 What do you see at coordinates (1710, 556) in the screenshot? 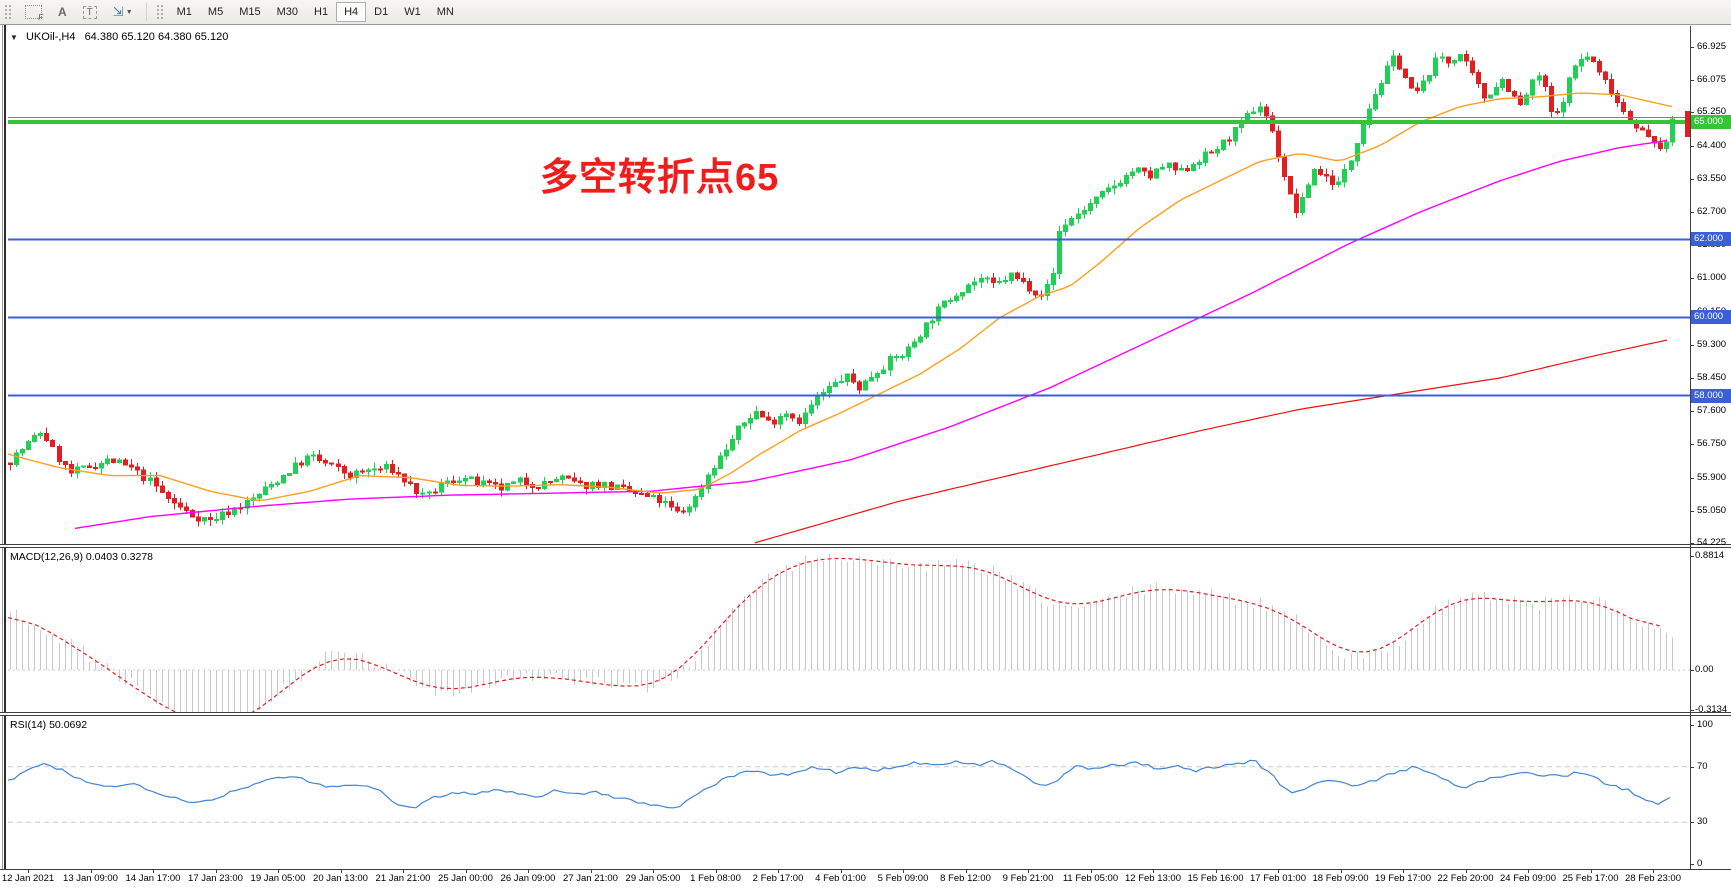
I see `macd-tick-label: 0.8814` at bounding box center [1710, 556].